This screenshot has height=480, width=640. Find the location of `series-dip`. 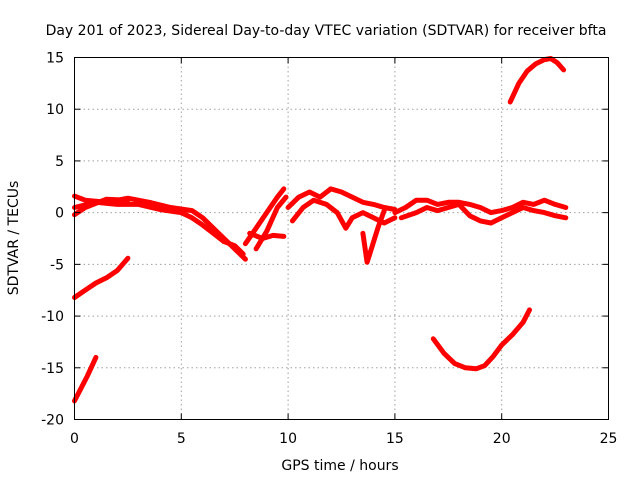

series-dip is located at coordinates (373, 236).